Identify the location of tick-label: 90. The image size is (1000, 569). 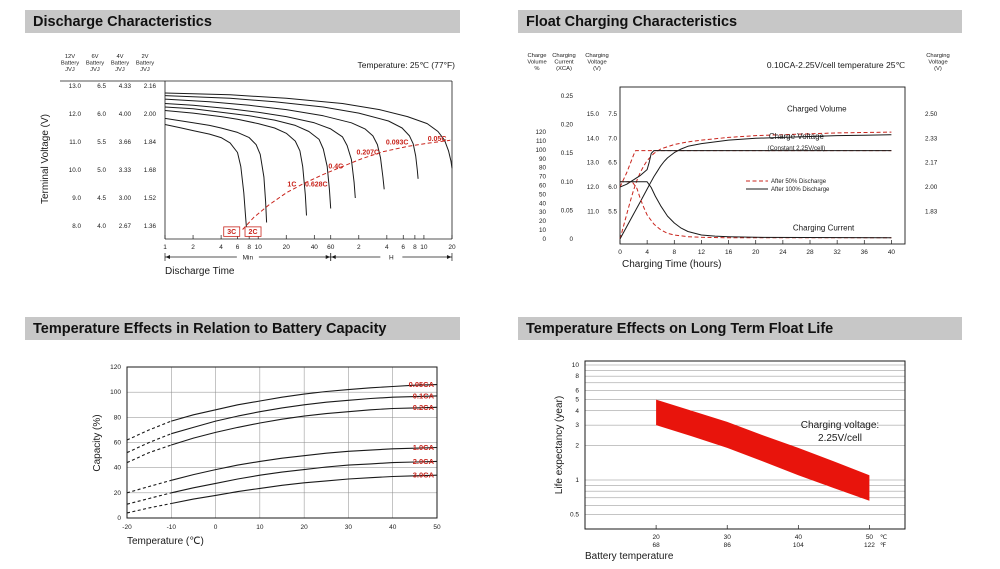
(543, 159).